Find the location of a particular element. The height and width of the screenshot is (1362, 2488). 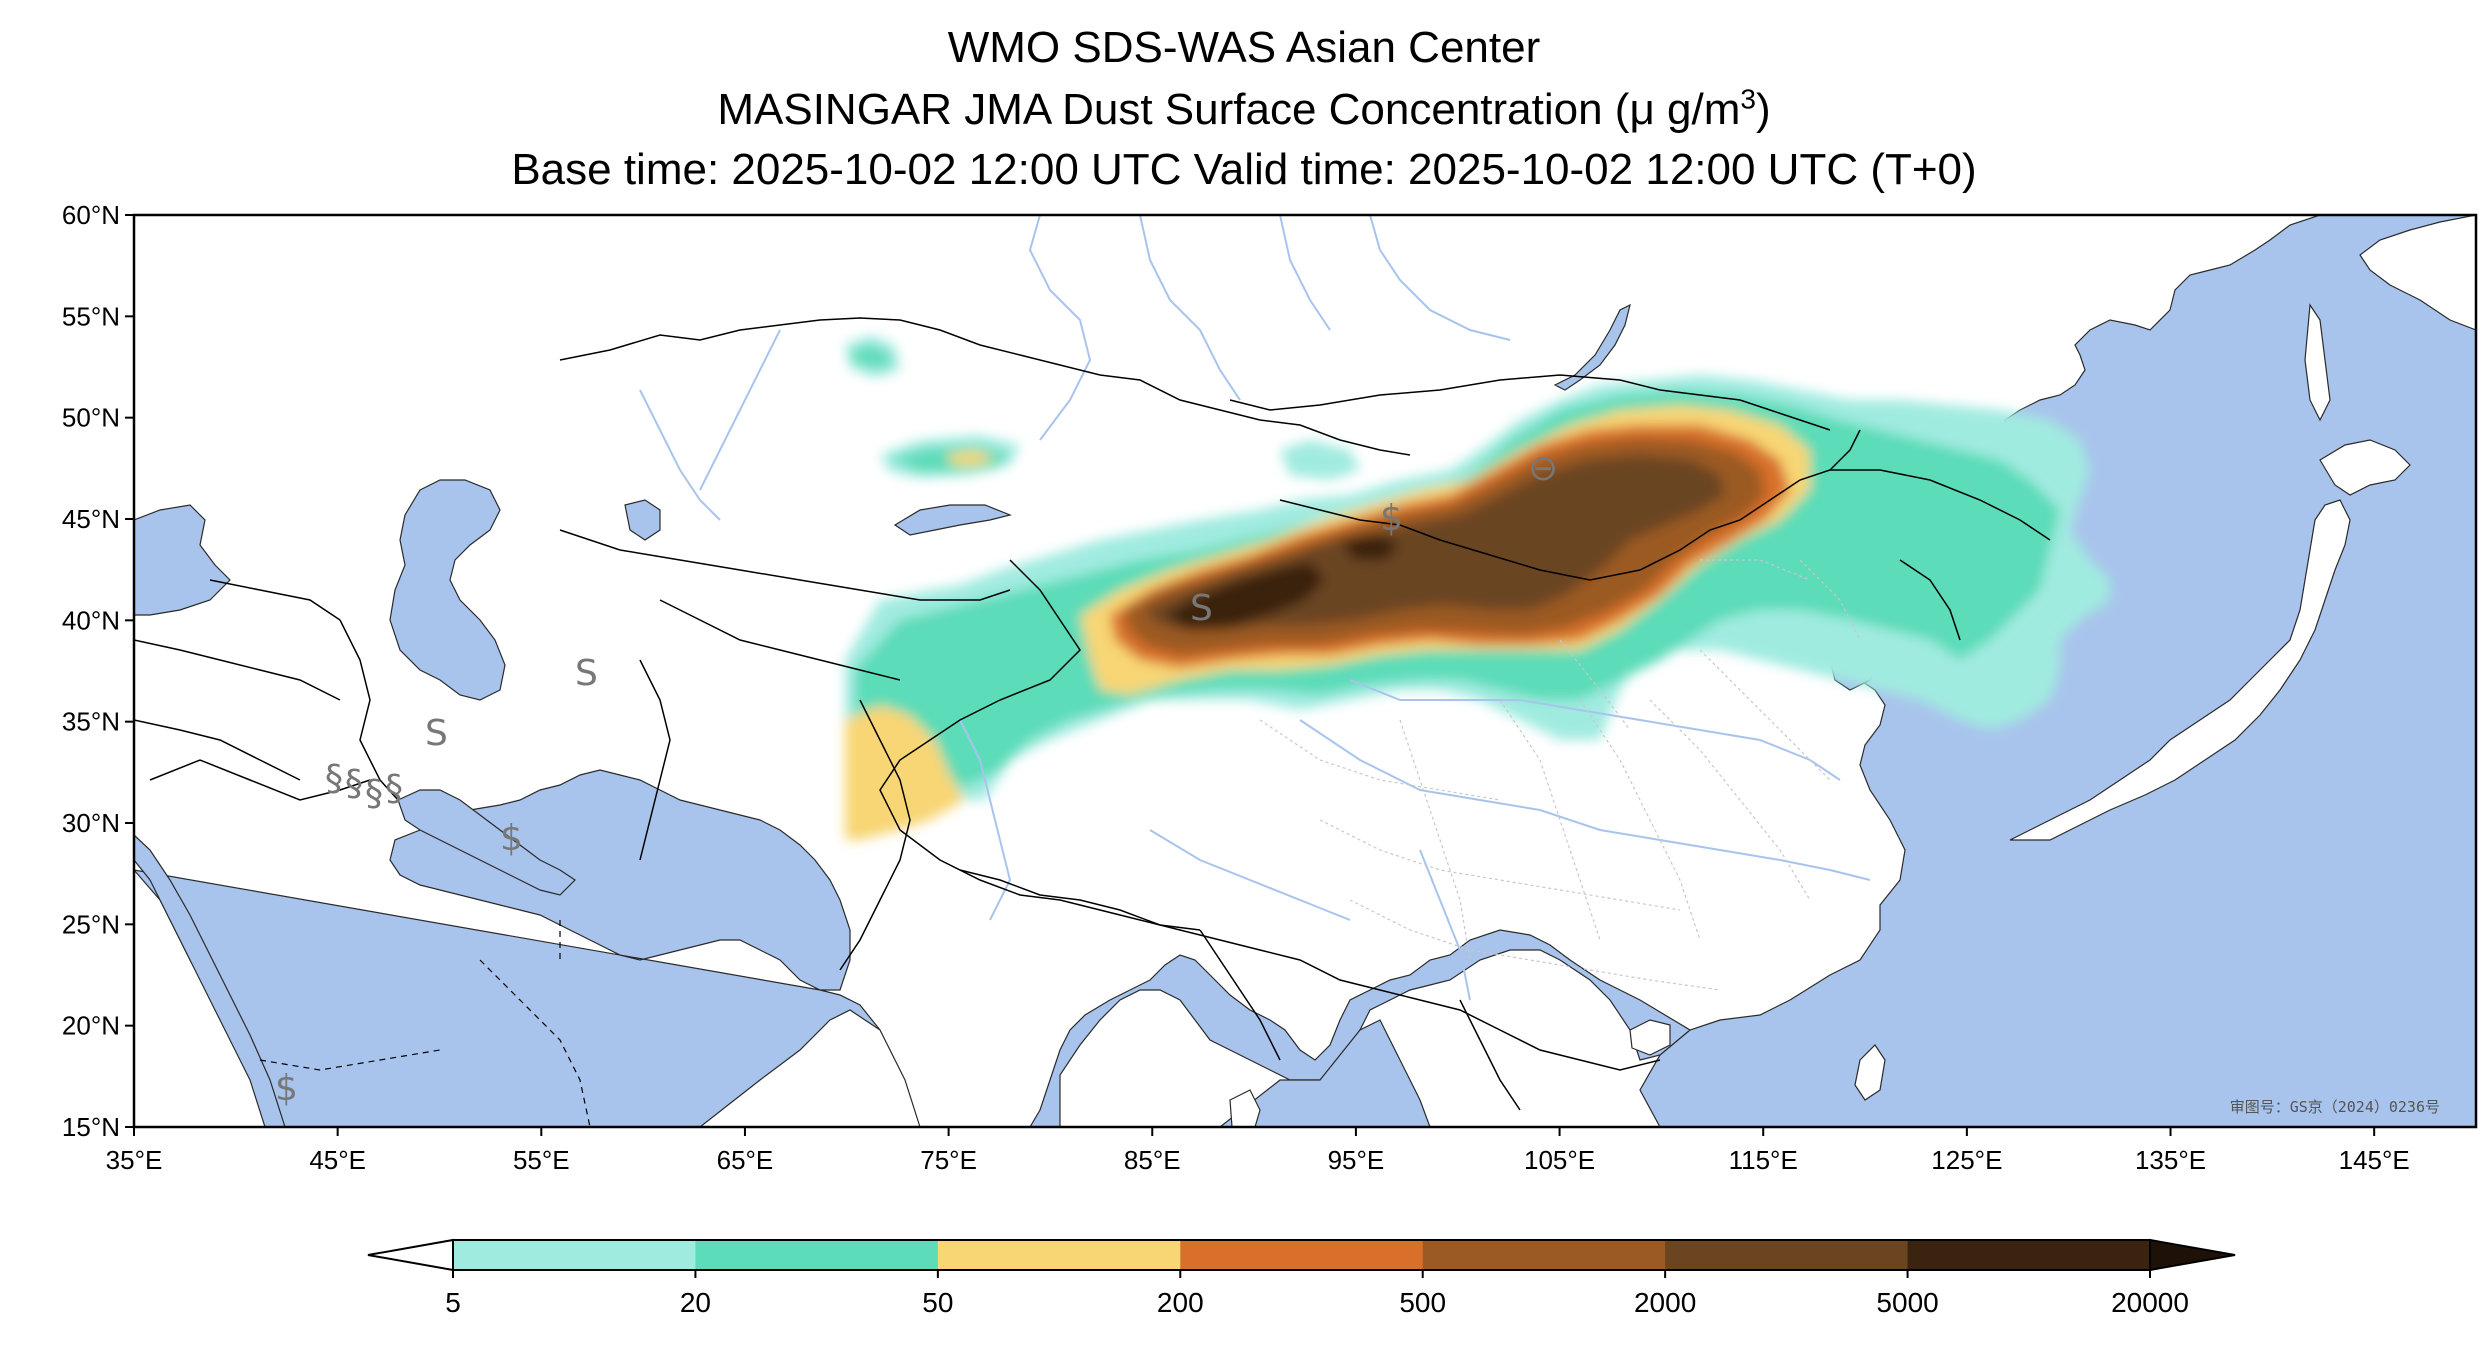

colorbar-tick-label: 20000 is located at coordinates (2150, 1302).